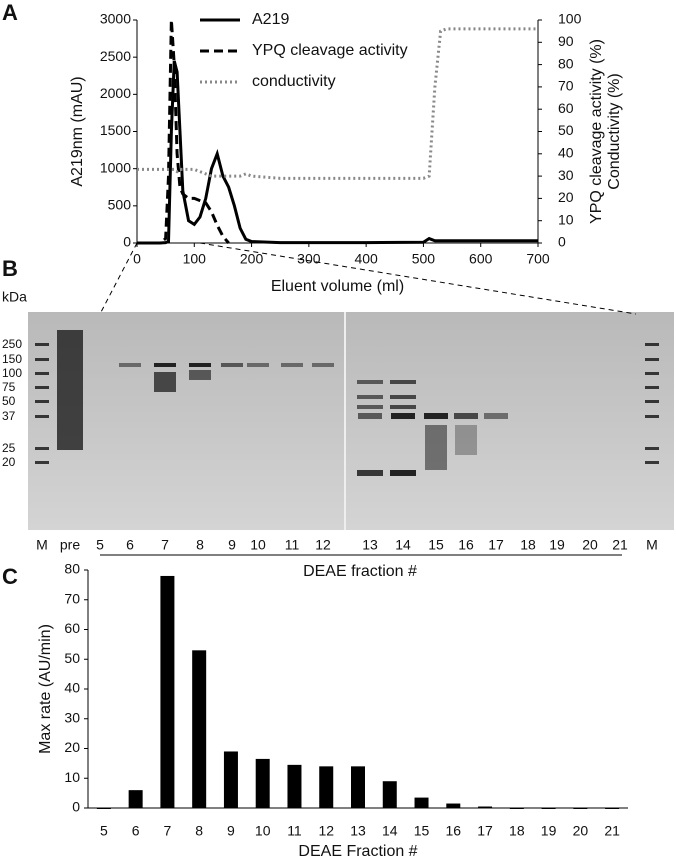 The width and height of the screenshot is (676, 866). I want to click on x-tick-label: 15, so click(422, 831).